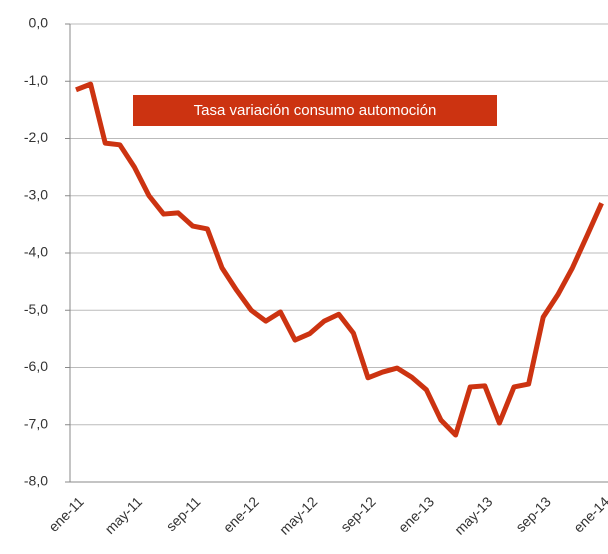  What do you see at coordinates (358, 514) in the screenshot?
I see `x-tick-label: sep-12` at bounding box center [358, 514].